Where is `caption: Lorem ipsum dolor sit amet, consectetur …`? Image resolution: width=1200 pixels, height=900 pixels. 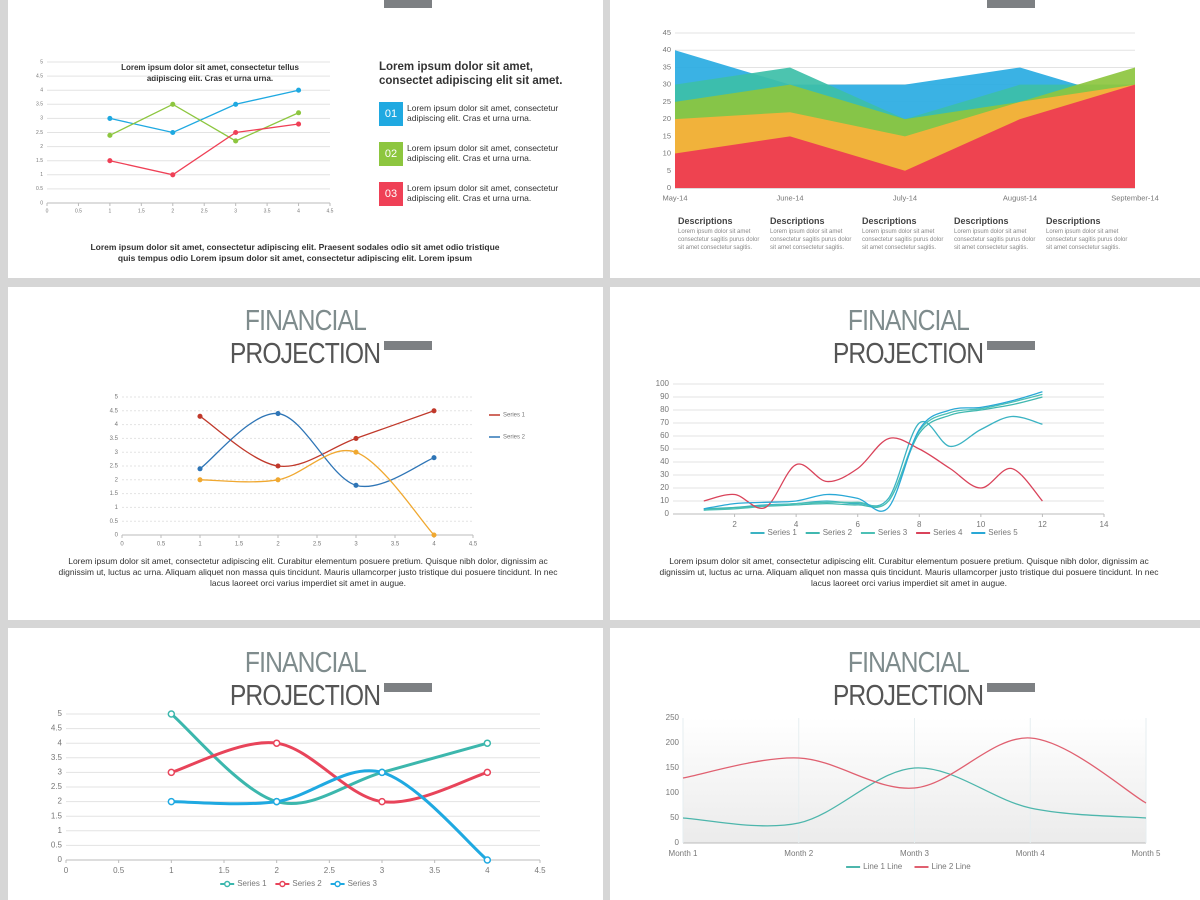
caption: Lorem ipsum dolor sit amet, consectetur … is located at coordinates (295, 252).